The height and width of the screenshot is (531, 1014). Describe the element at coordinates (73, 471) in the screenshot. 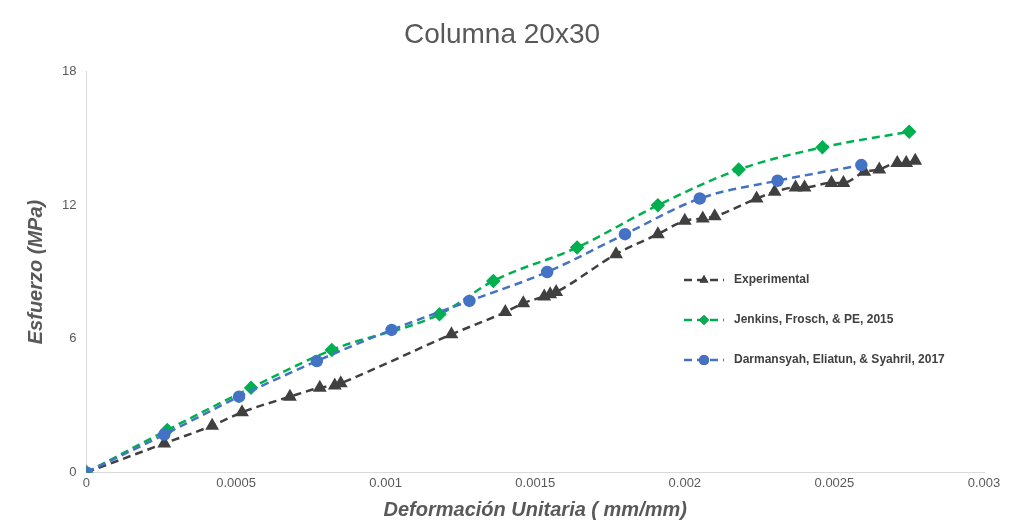

I see `y-tick-label: 0` at that location.